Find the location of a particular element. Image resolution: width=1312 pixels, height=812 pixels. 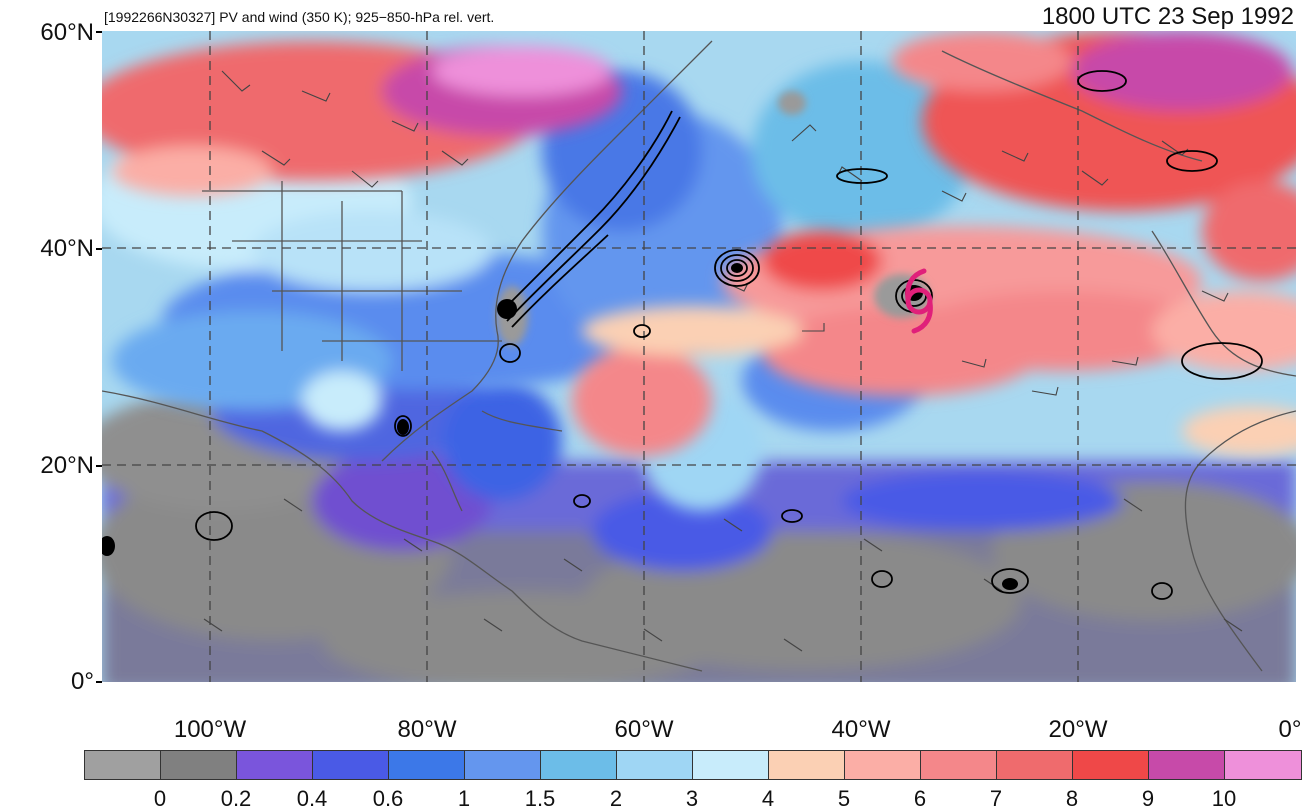

colorbar-tick-label: 9 is located at coordinates (1148, 798).